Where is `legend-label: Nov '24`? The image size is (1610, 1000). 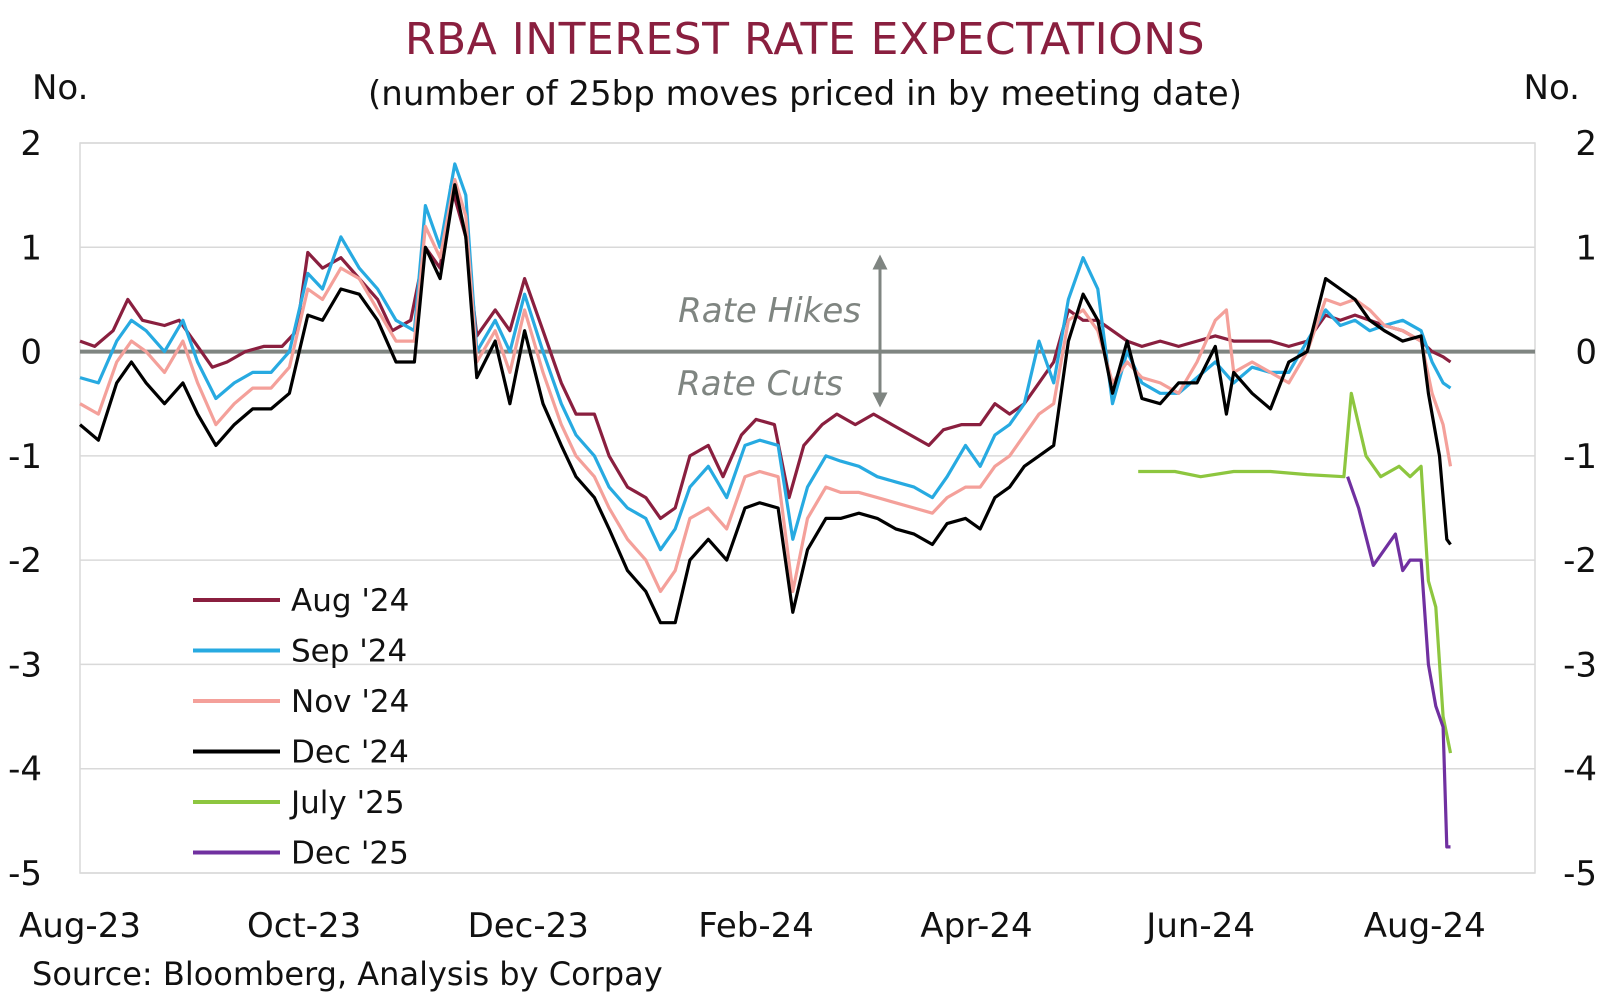
legend-label: Nov '24 is located at coordinates (350, 702).